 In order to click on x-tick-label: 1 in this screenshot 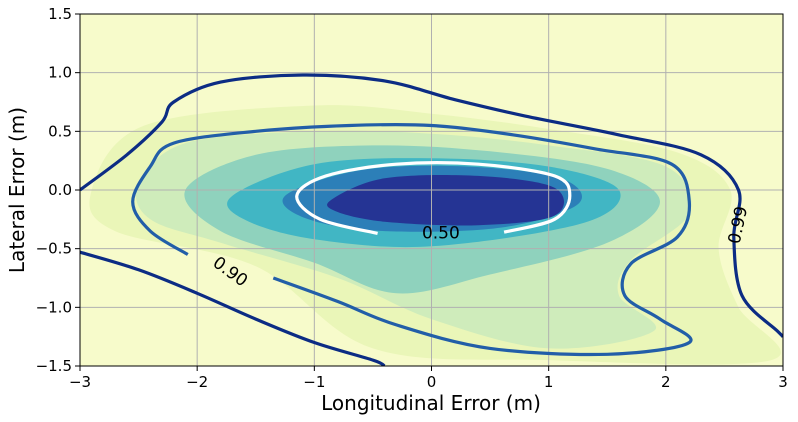, I will do `click(549, 382)`.